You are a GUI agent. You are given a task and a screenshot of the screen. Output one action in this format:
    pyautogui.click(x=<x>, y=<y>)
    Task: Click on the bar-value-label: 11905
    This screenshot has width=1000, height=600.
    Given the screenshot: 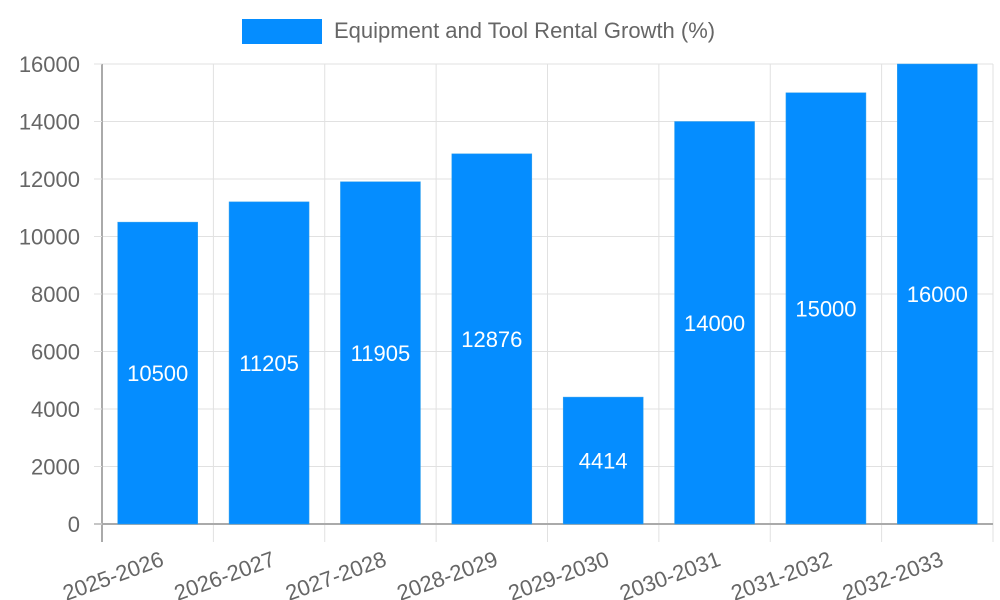 What is the action you would take?
    pyautogui.click(x=381, y=353)
    